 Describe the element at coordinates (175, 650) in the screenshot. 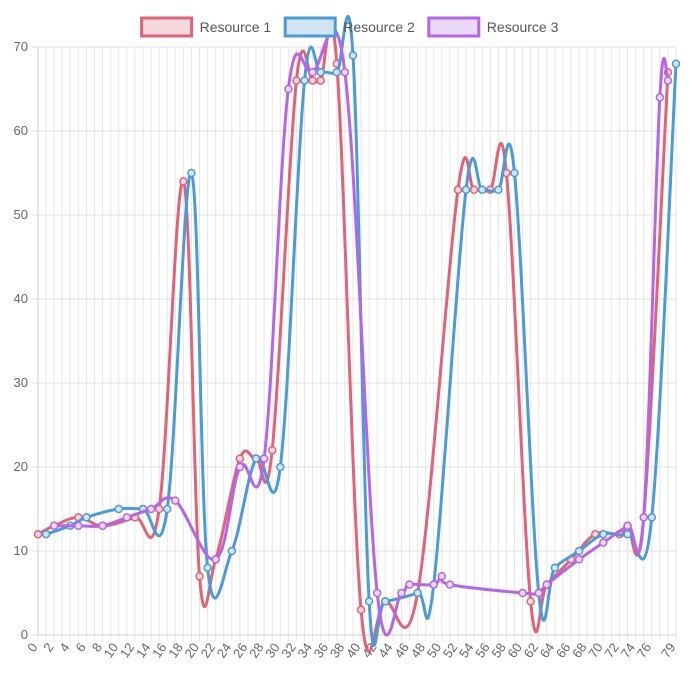

I see `x-tick-label: 18` at that location.